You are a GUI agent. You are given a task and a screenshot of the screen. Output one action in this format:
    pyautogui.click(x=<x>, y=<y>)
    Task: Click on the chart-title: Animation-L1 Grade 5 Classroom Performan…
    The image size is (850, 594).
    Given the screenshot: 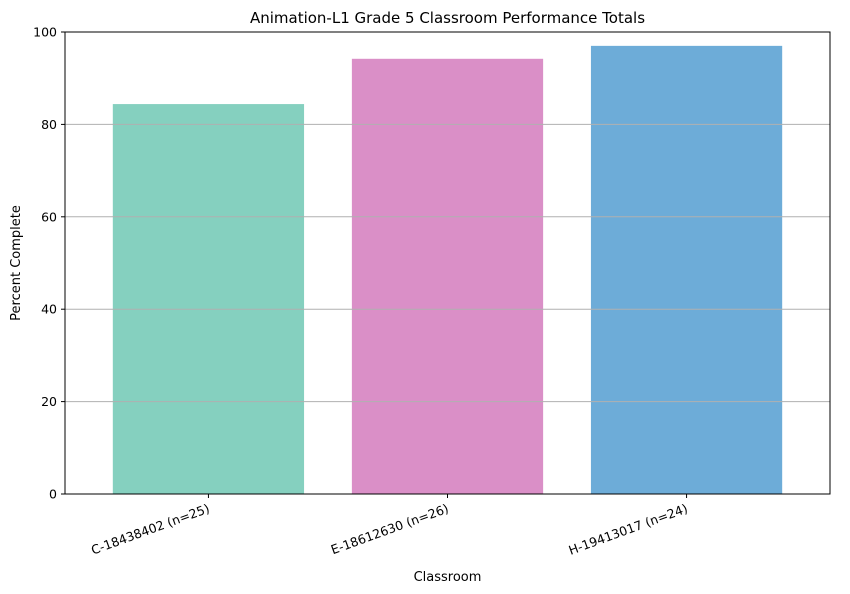 What is the action you would take?
    pyautogui.click(x=447, y=18)
    